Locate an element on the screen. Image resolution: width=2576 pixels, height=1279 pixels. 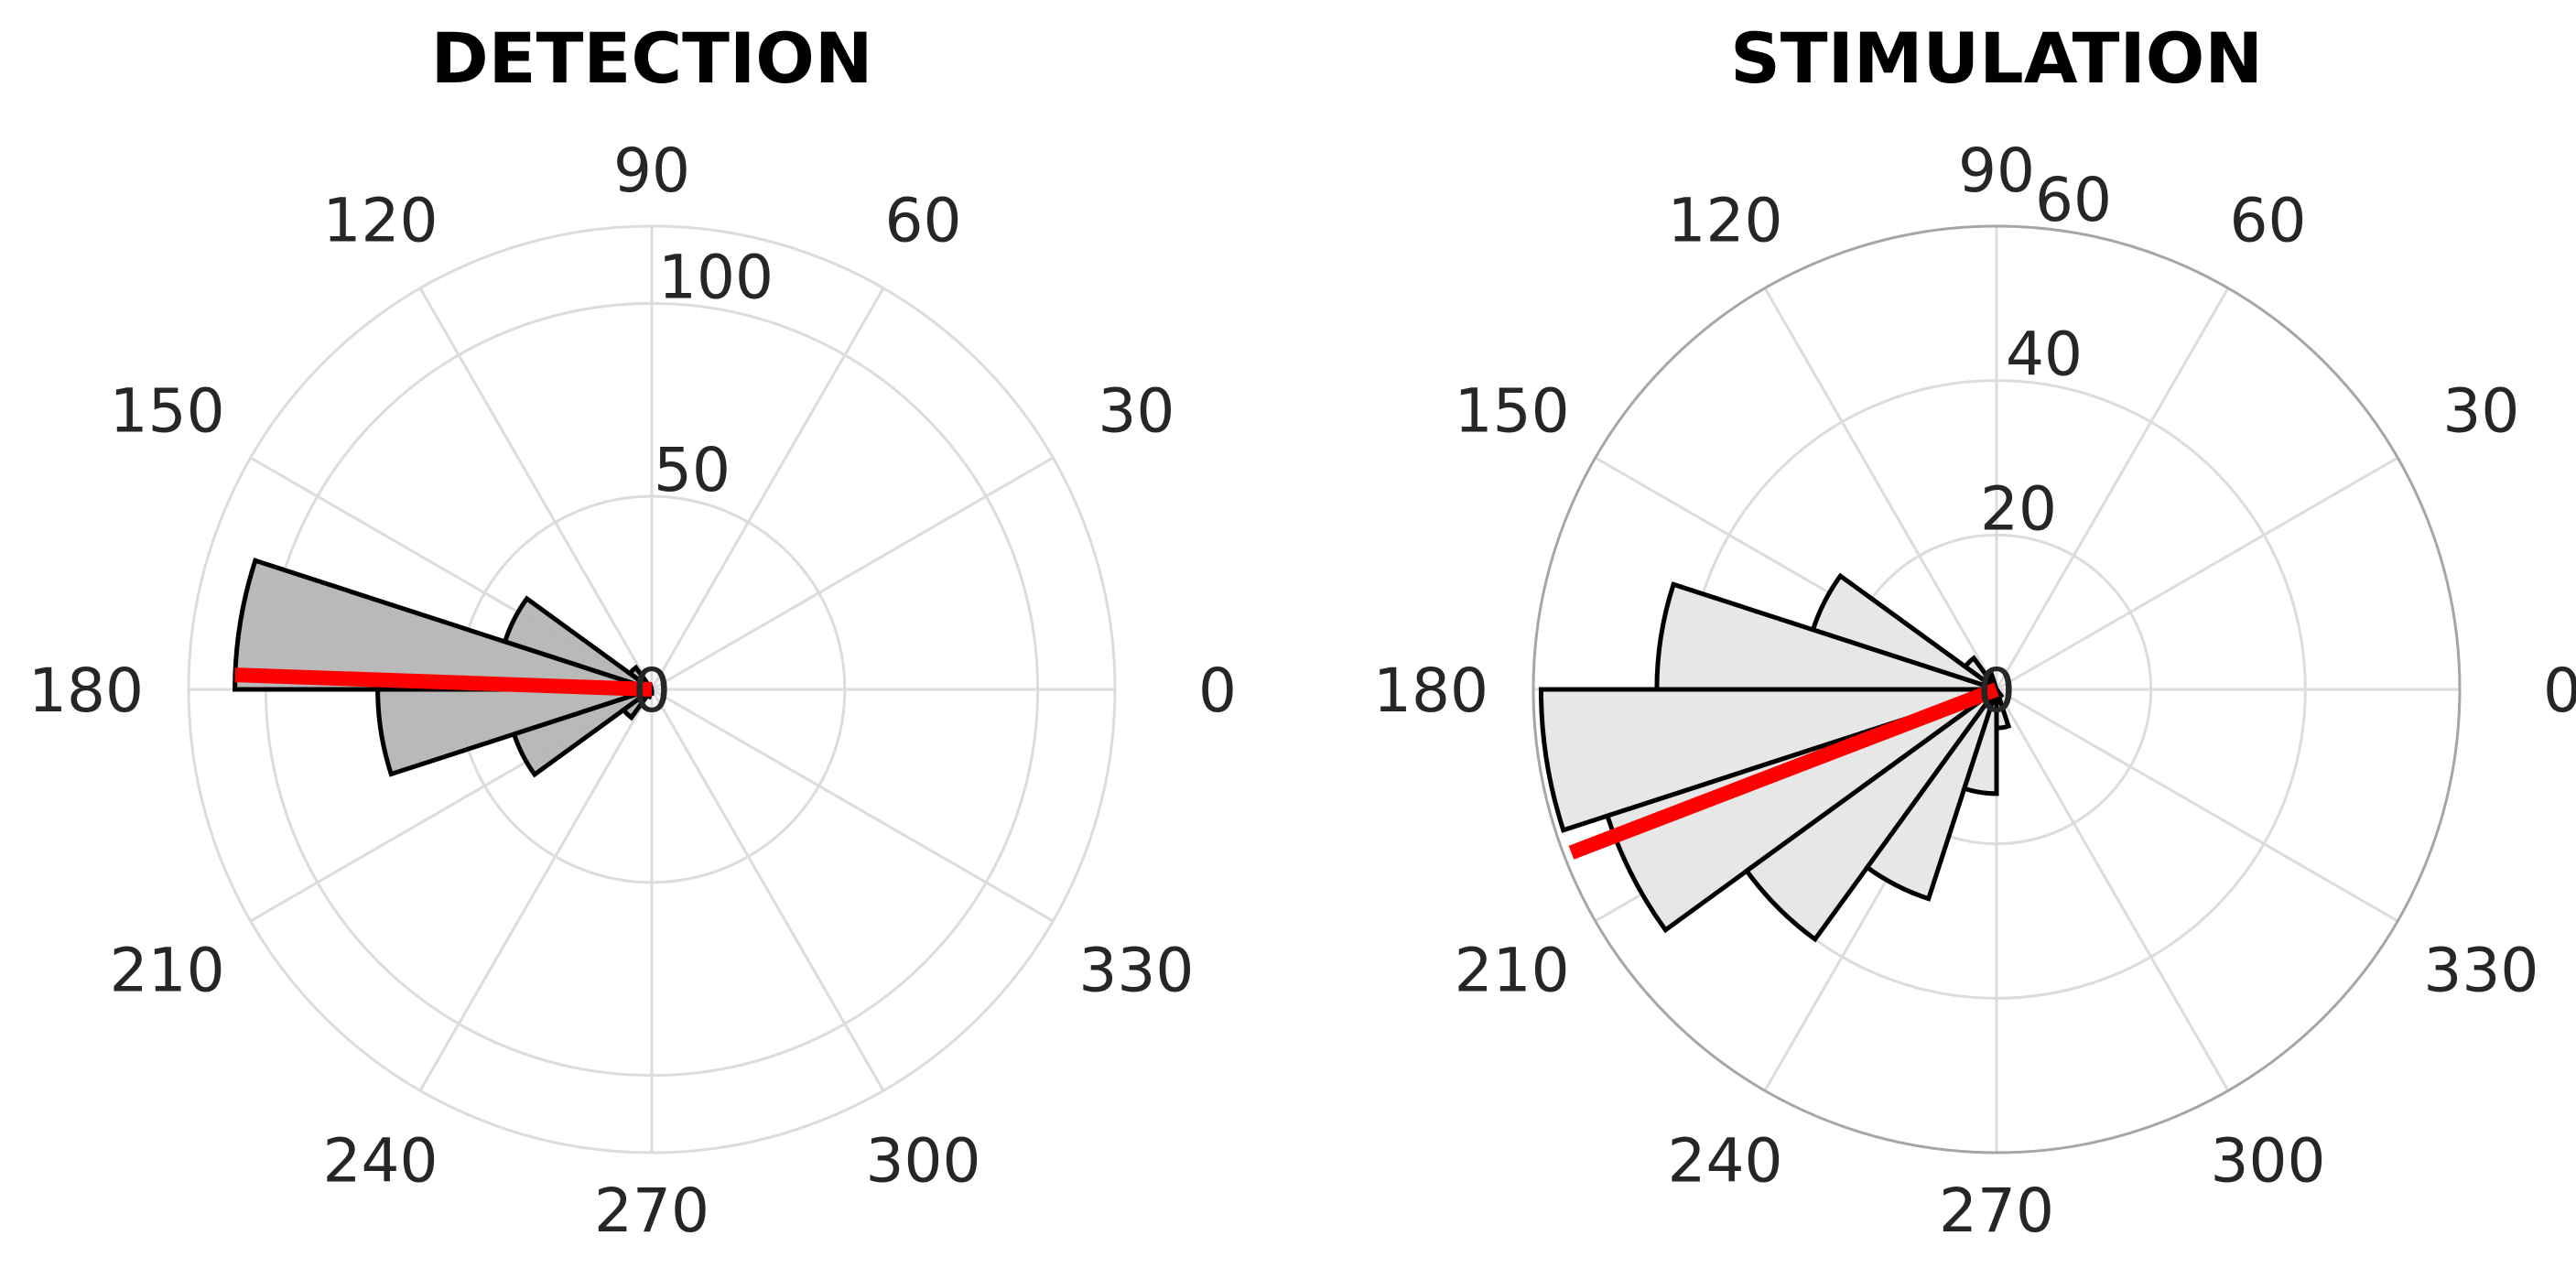
stimulation-title: STIMULATION is located at coordinates (1997, 58).